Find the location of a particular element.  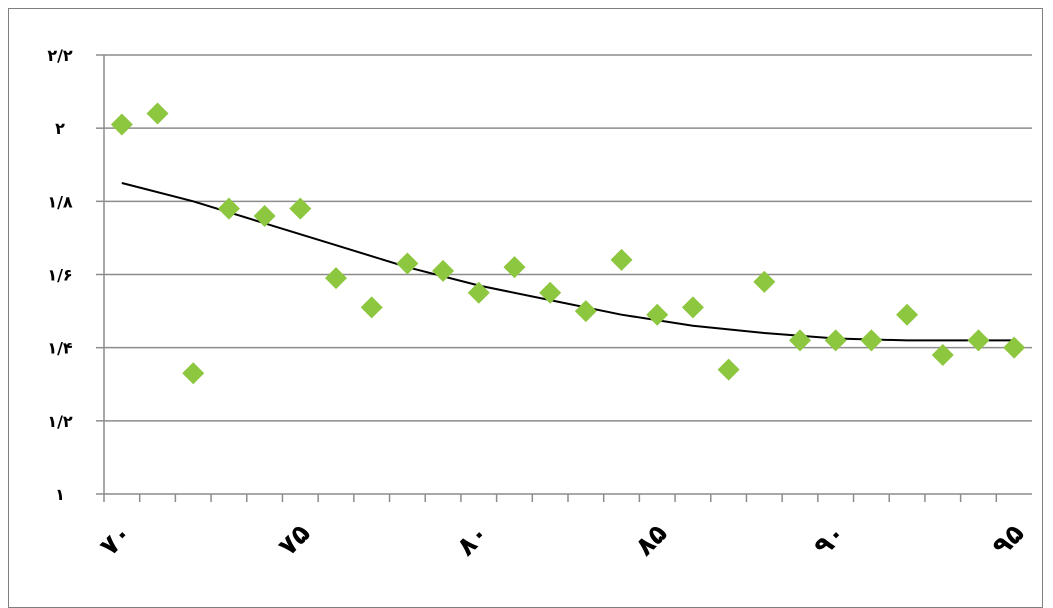

x-tick-label: ۸۰ is located at coordinates (473, 541).